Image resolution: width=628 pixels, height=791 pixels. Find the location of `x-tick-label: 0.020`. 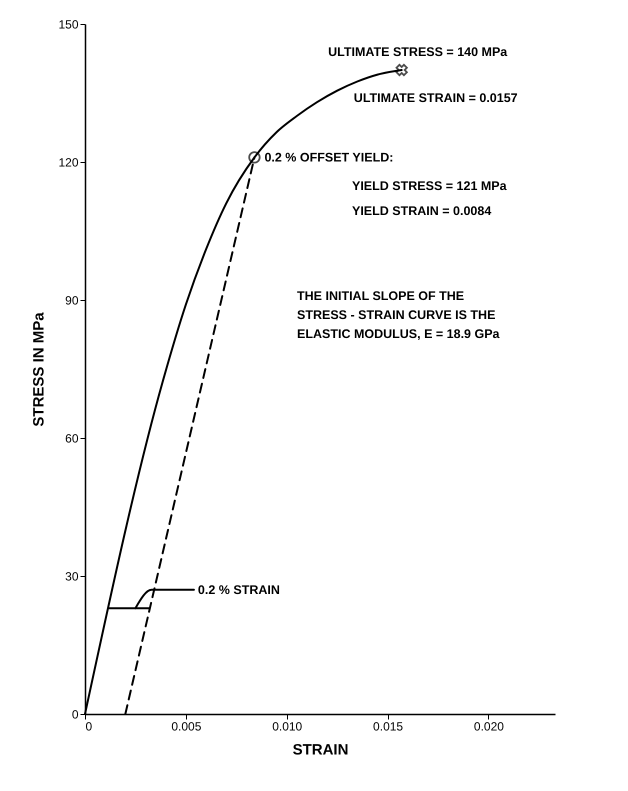

x-tick-label: 0.020 is located at coordinates (489, 727).